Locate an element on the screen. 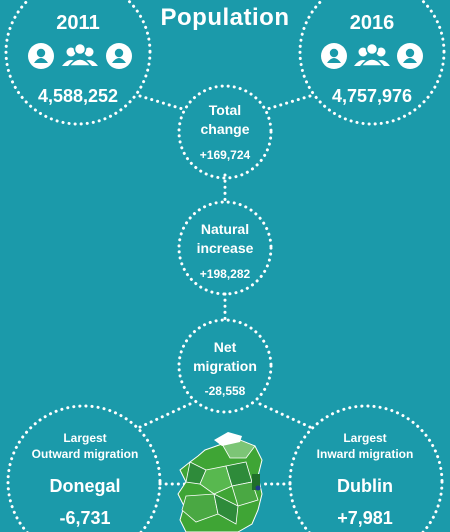 This screenshot has width=450, height=532. year-2011: 2011 is located at coordinates (78, 23).